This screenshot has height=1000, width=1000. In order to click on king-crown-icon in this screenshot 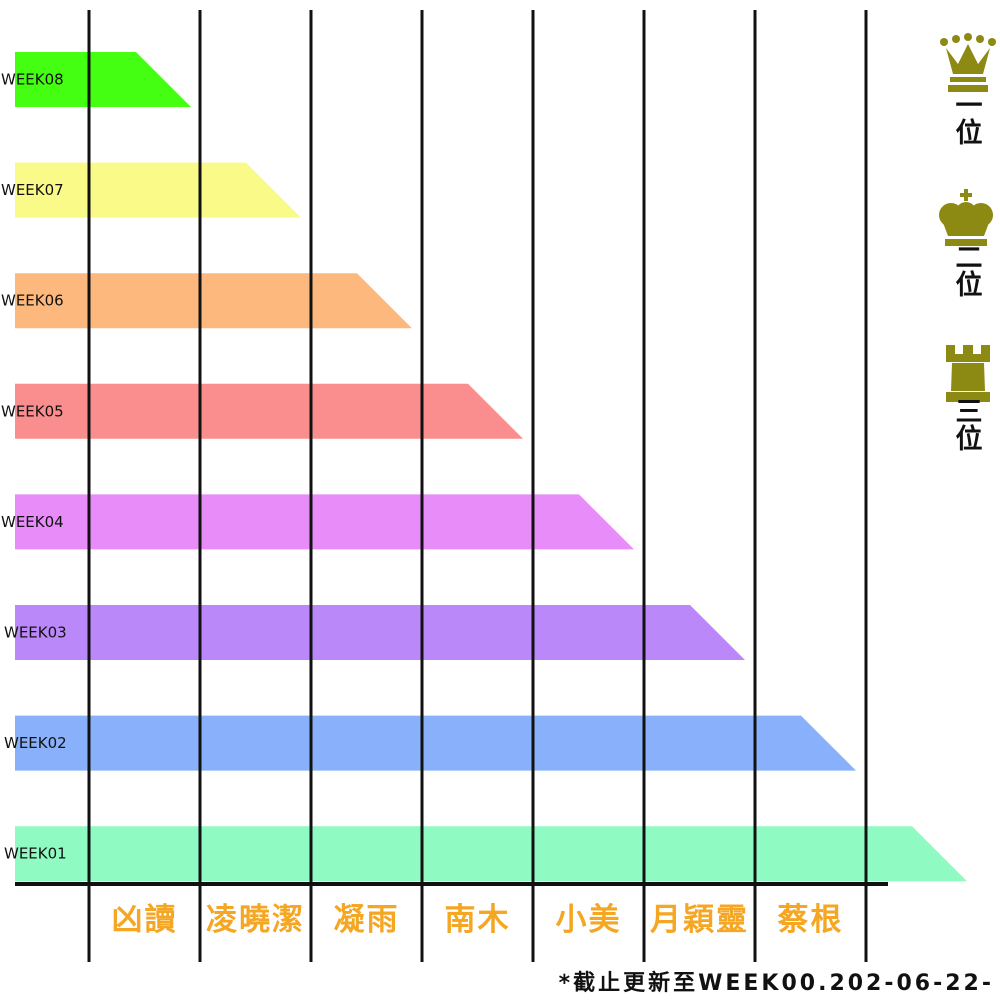, I will do `click(966, 217)`.